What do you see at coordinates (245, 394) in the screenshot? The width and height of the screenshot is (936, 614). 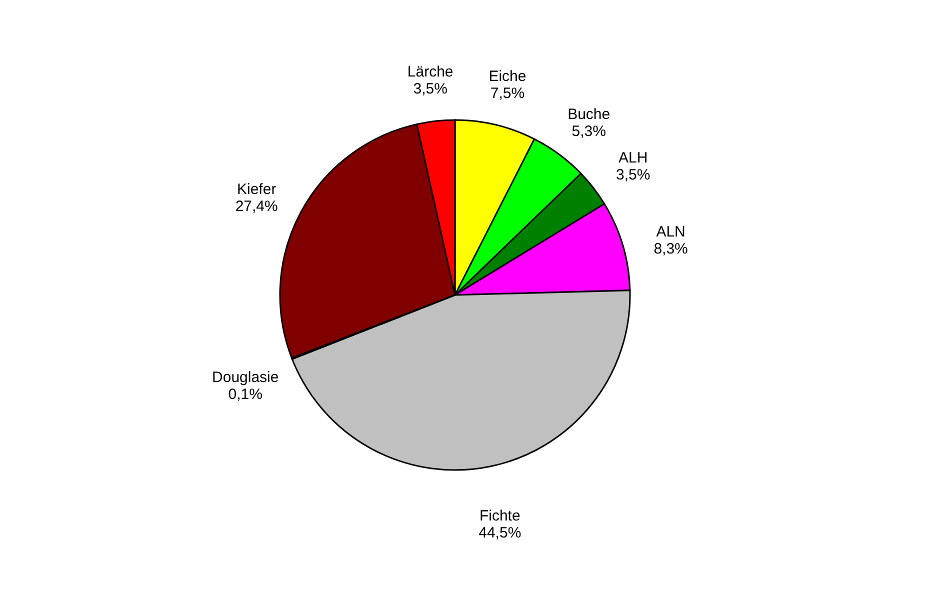 I see `data-label: 0,1%` at bounding box center [245, 394].